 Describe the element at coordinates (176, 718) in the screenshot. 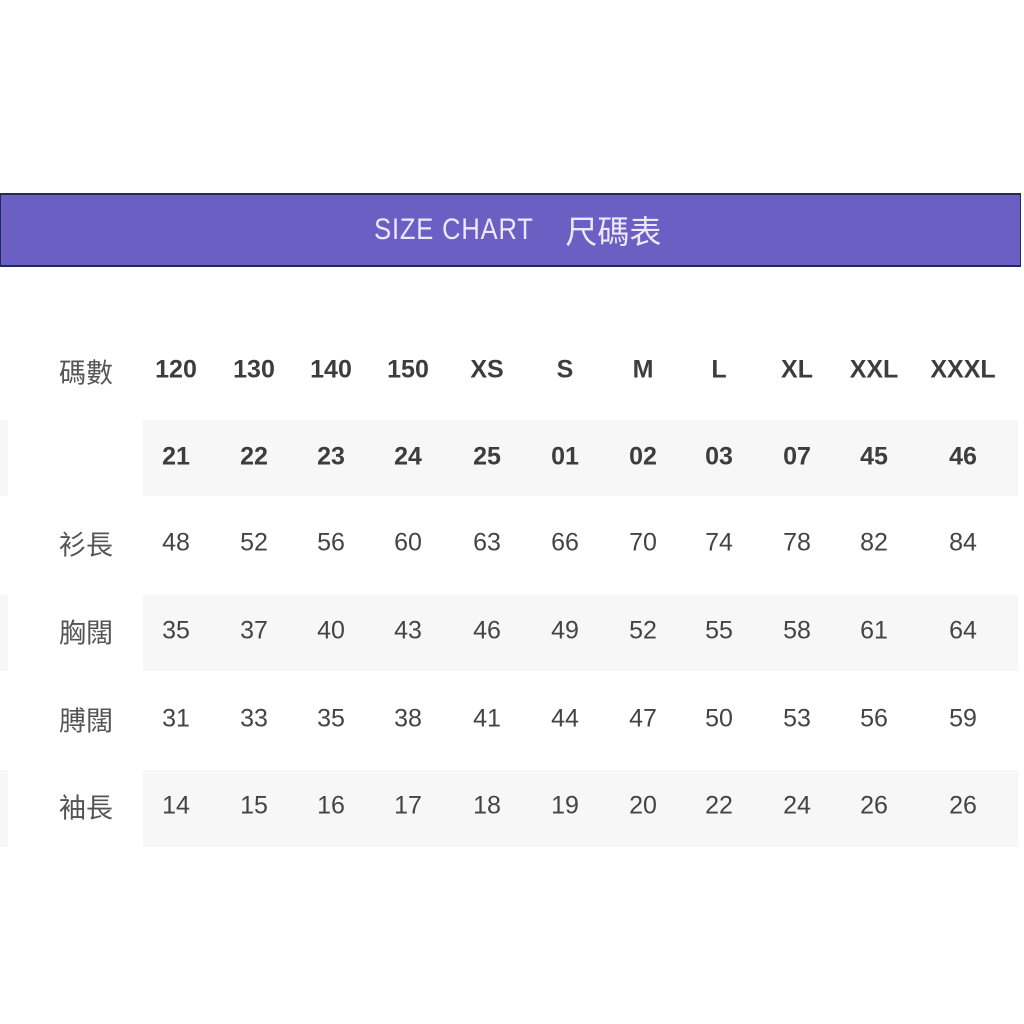

I see `measurement-cell: 31` at that location.